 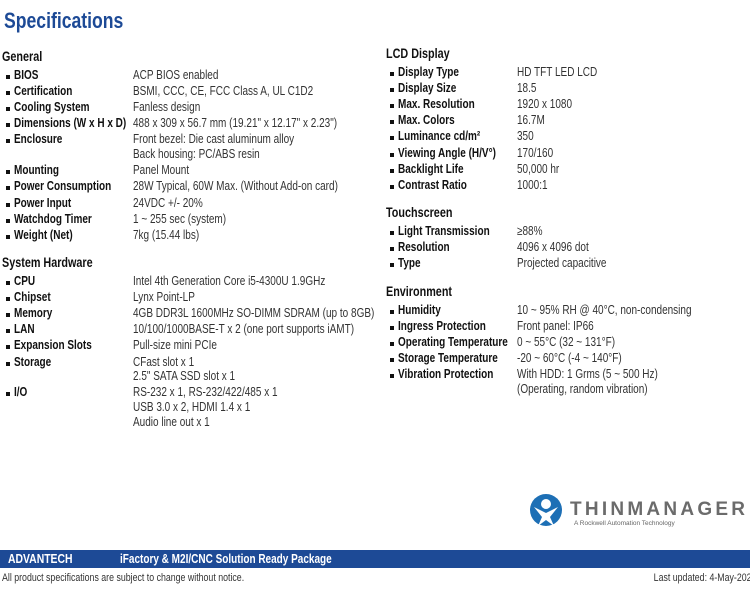 What do you see at coordinates (432, 184) in the screenshot?
I see `spec-label-text: Contrast Ratio` at bounding box center [432, 184].